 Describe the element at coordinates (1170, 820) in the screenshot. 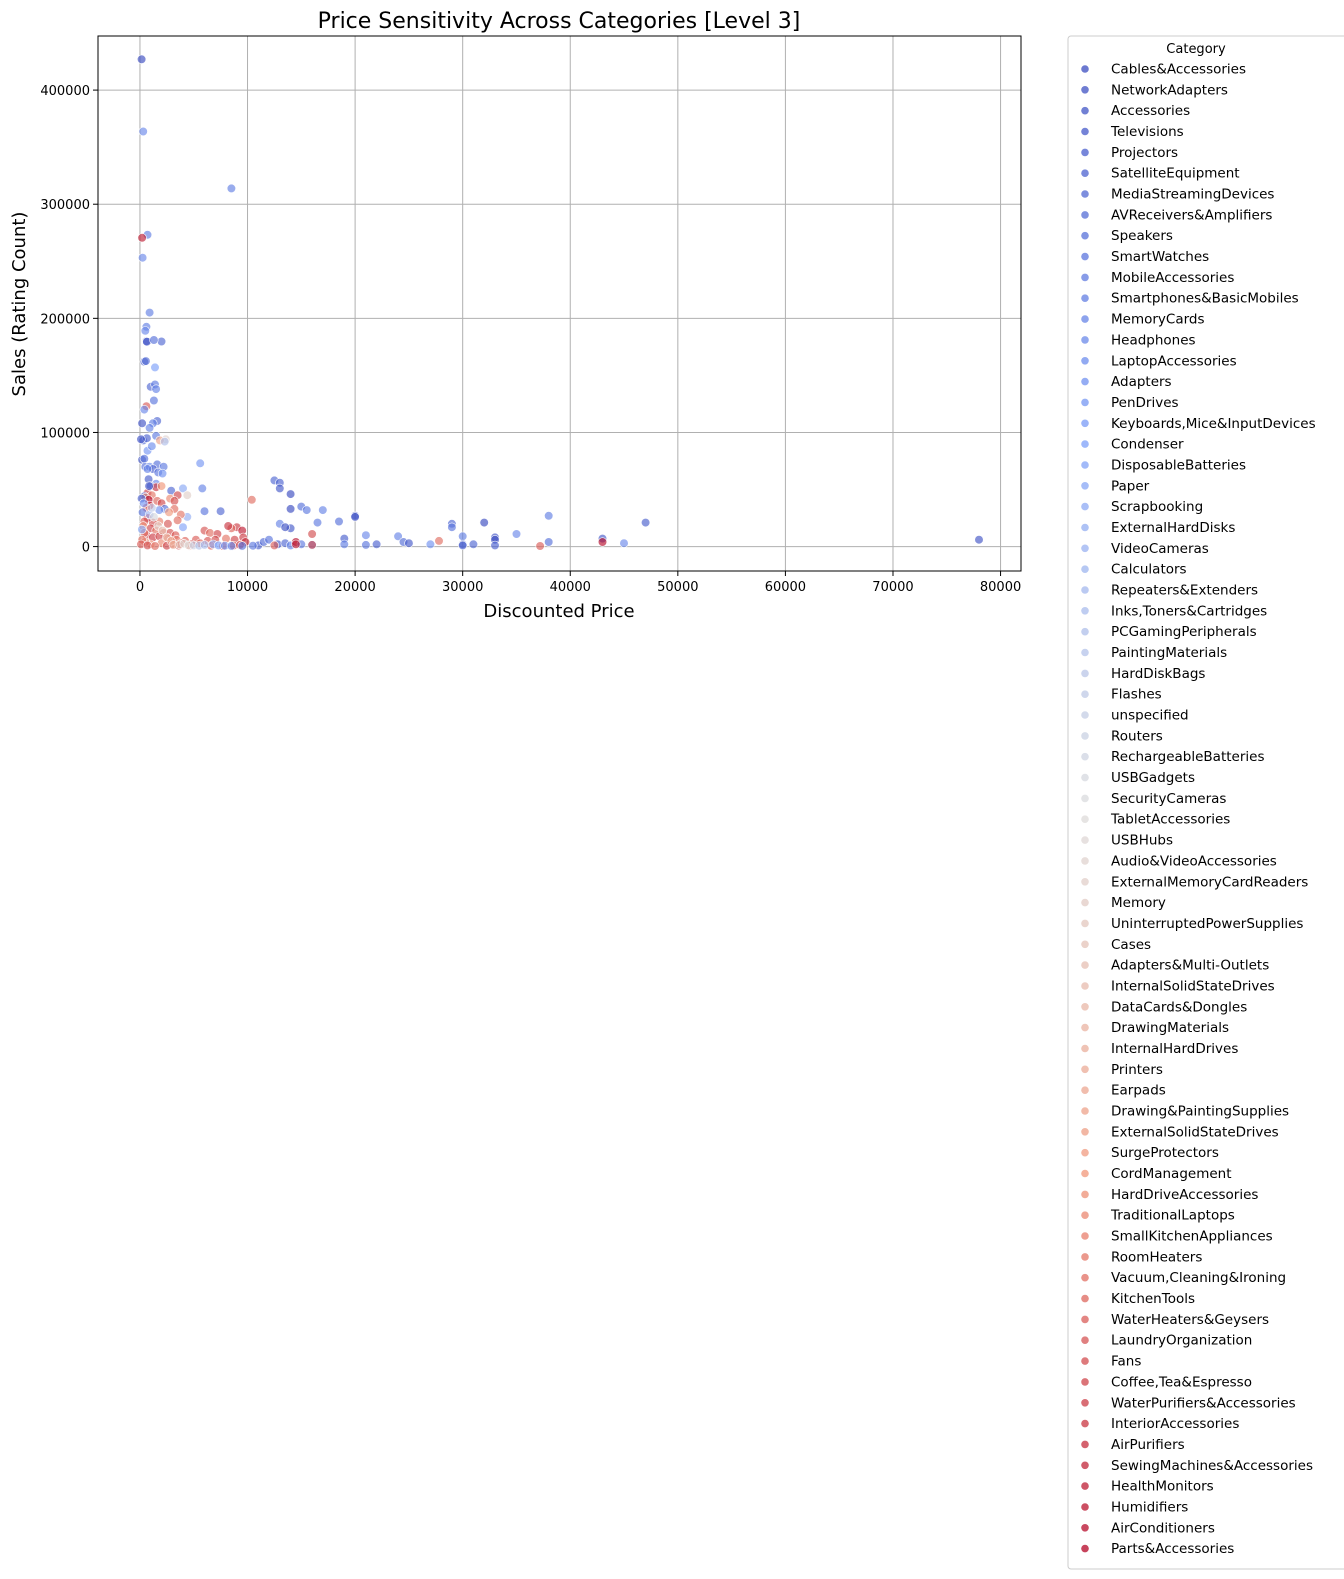

I see `legend-entry-label: TabletAccessories` at that location.